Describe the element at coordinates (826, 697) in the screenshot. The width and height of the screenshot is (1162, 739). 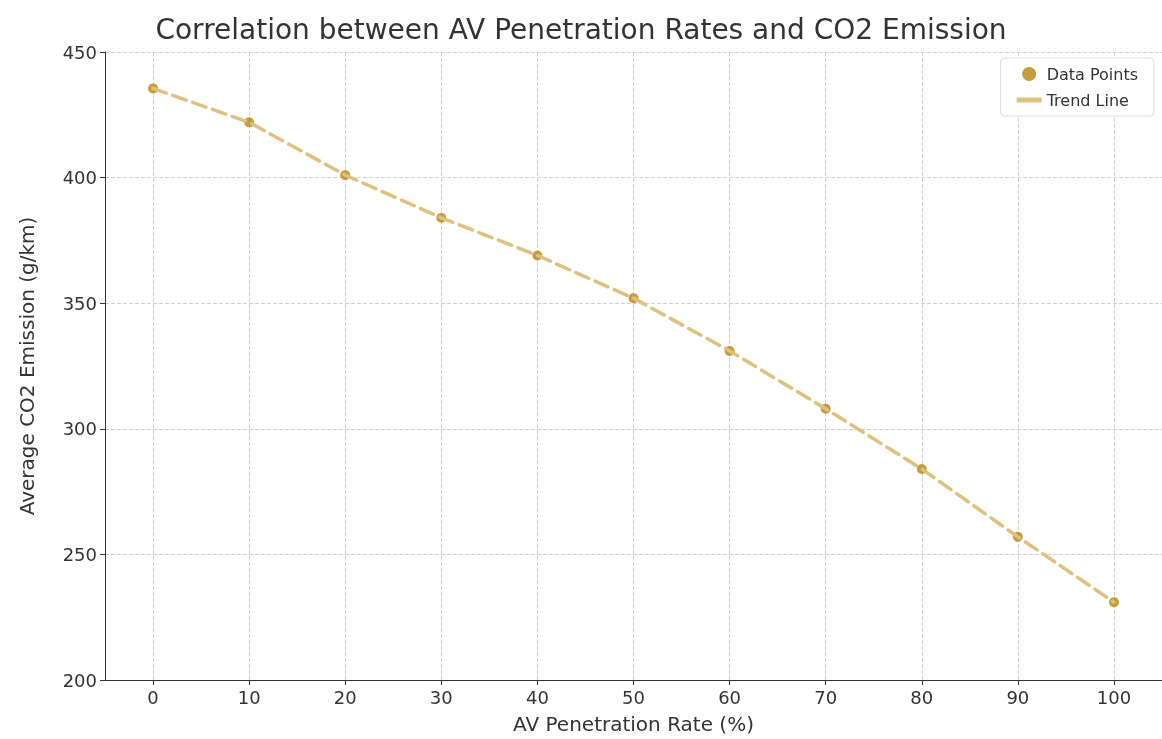
I see `x-tick-label: 70` at that location.